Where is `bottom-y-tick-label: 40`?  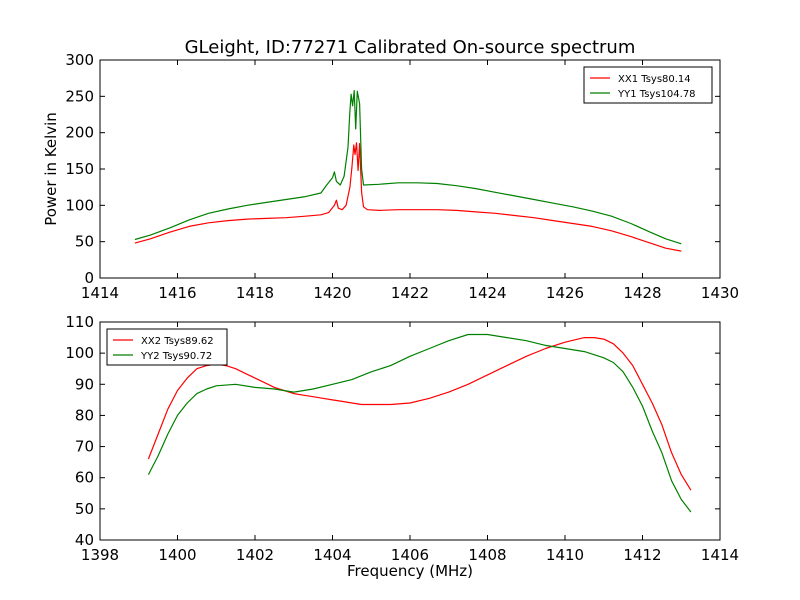
bottom-y-tick-label: 40 is located at coordinates (84, 540).